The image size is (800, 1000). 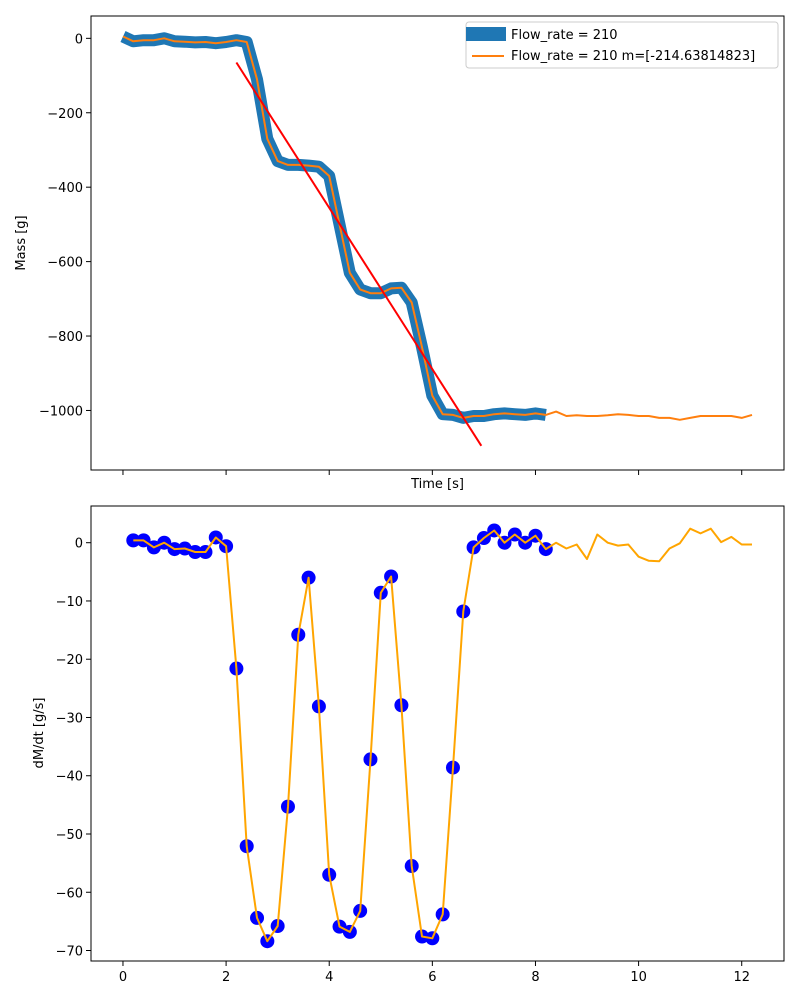 What do you see at coordinates (69, 835) in the screenshot?
I see `y-tick-label: −50` at bounding box center [69, 835].